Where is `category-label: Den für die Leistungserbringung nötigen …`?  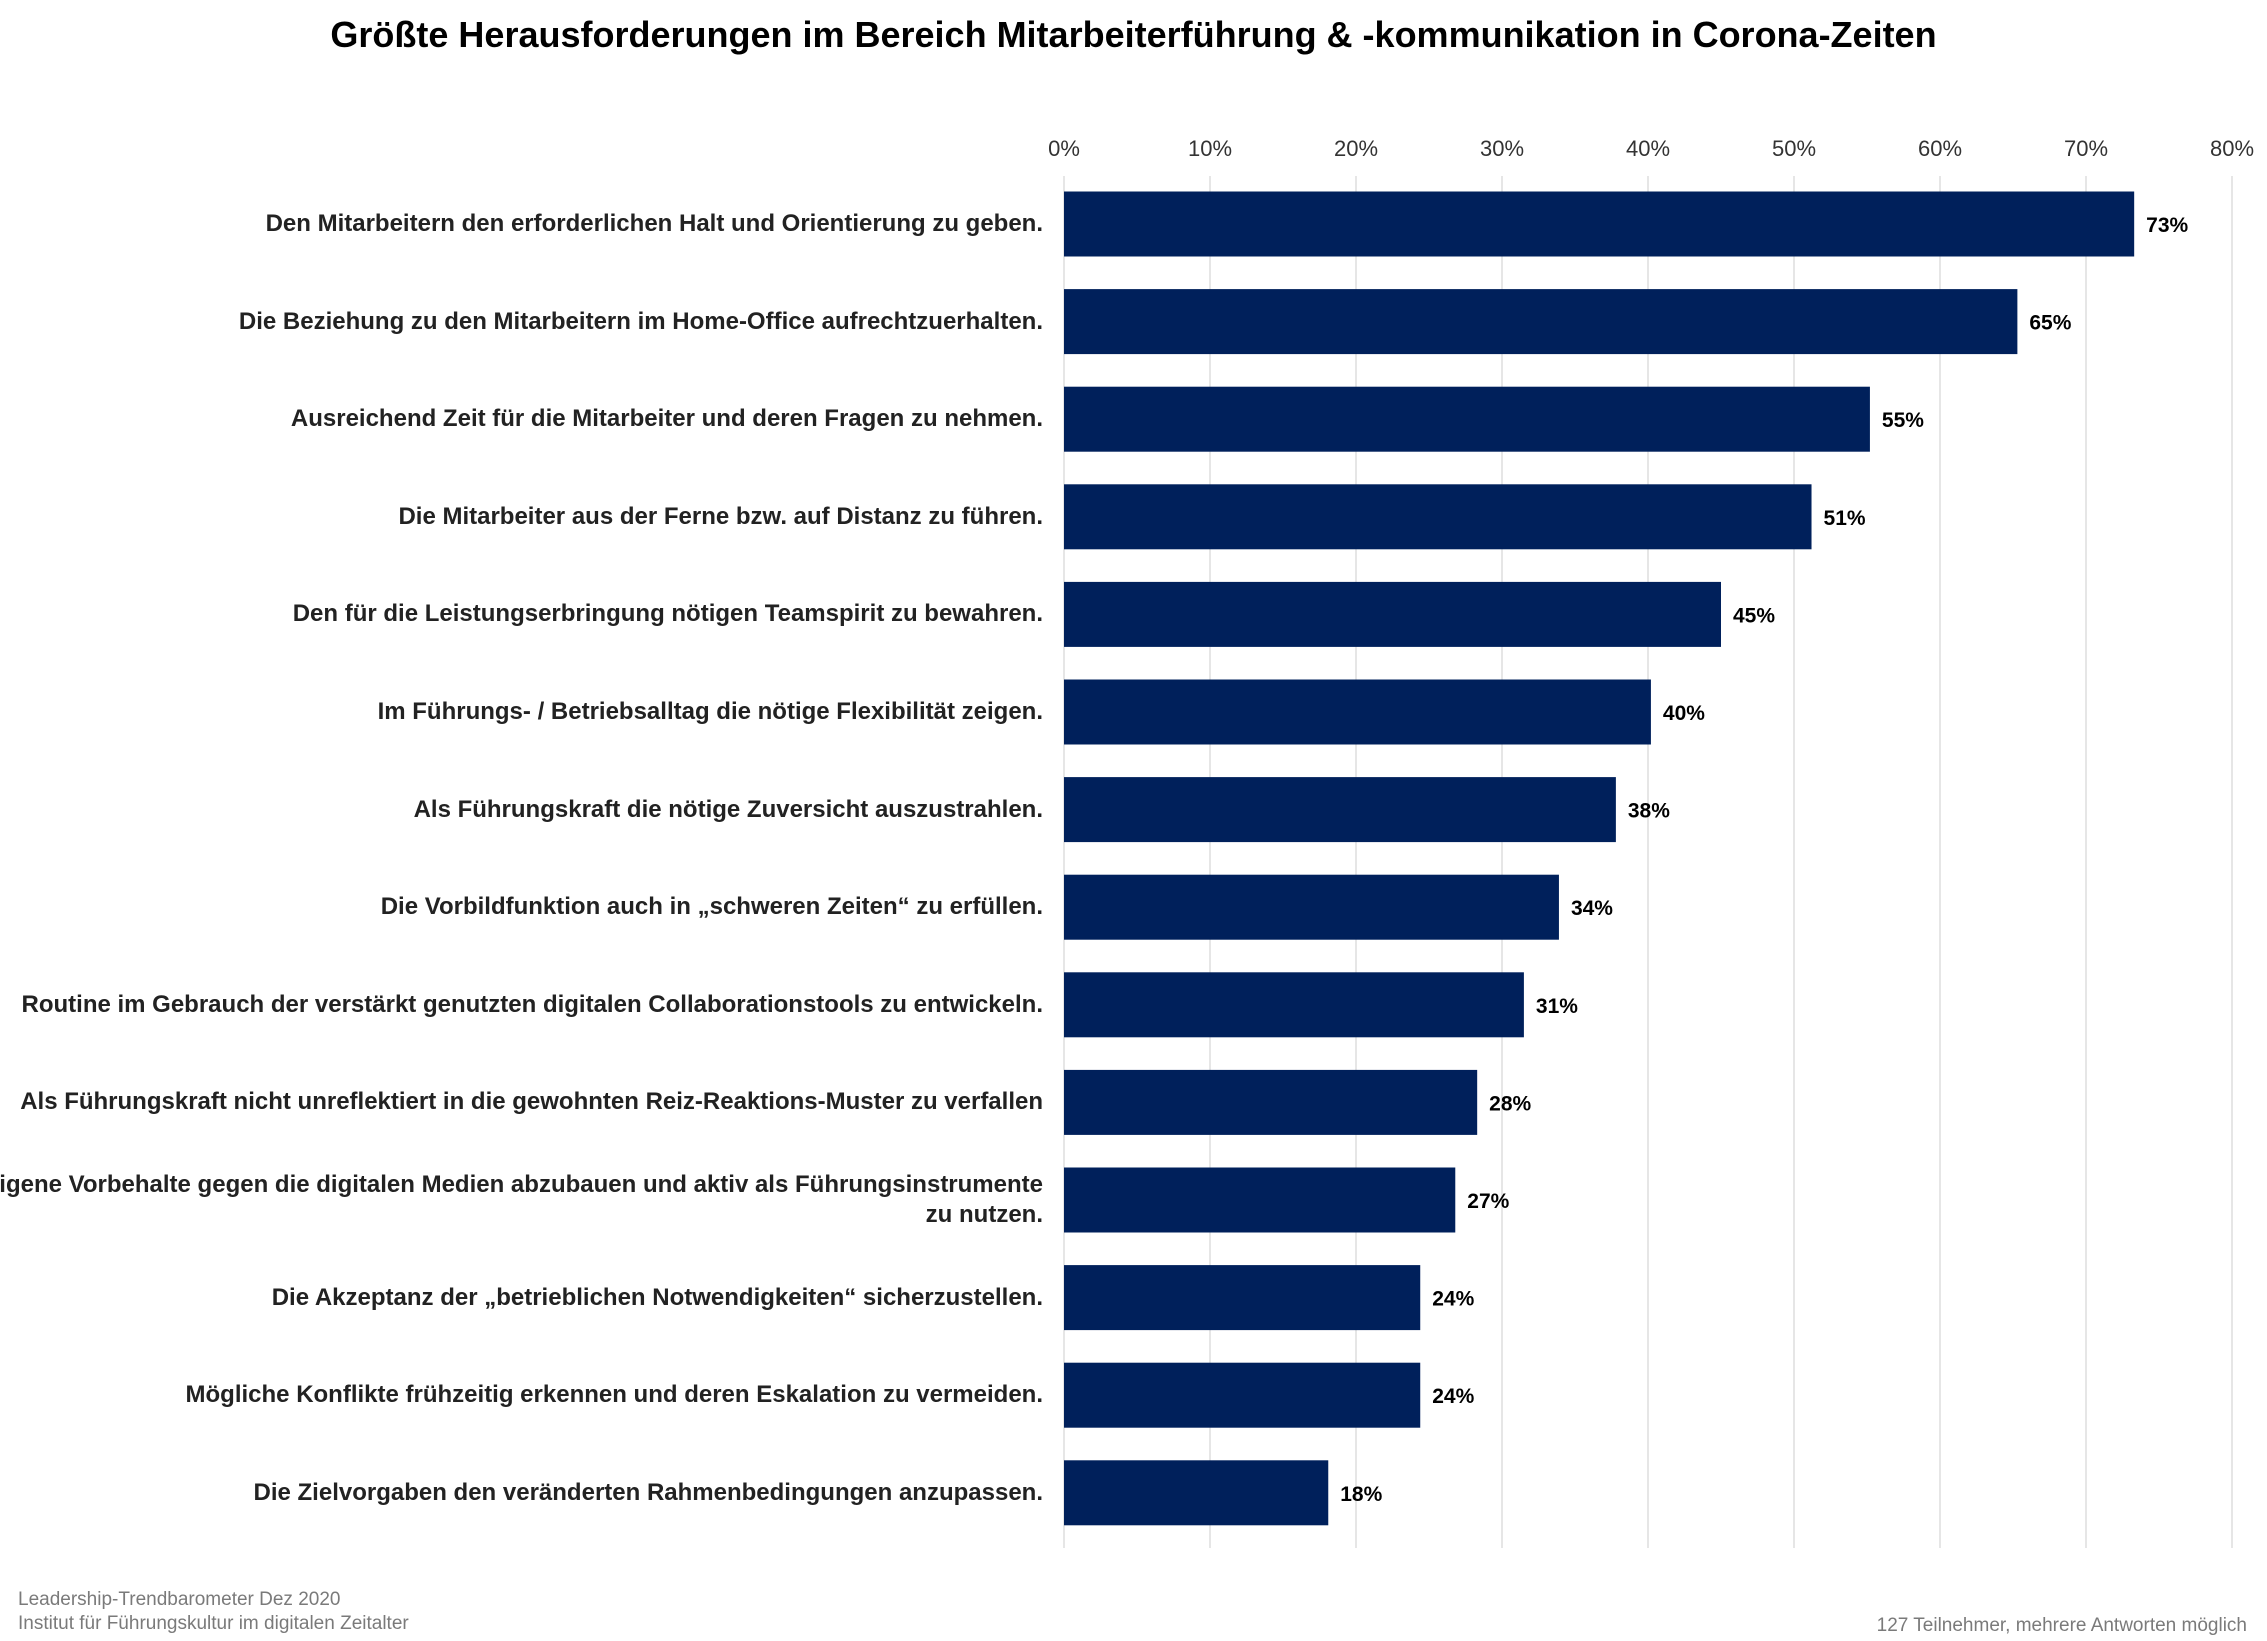 category-label: Den für die Leistungserbringung nötigen … is located at coordinates (667, 614).